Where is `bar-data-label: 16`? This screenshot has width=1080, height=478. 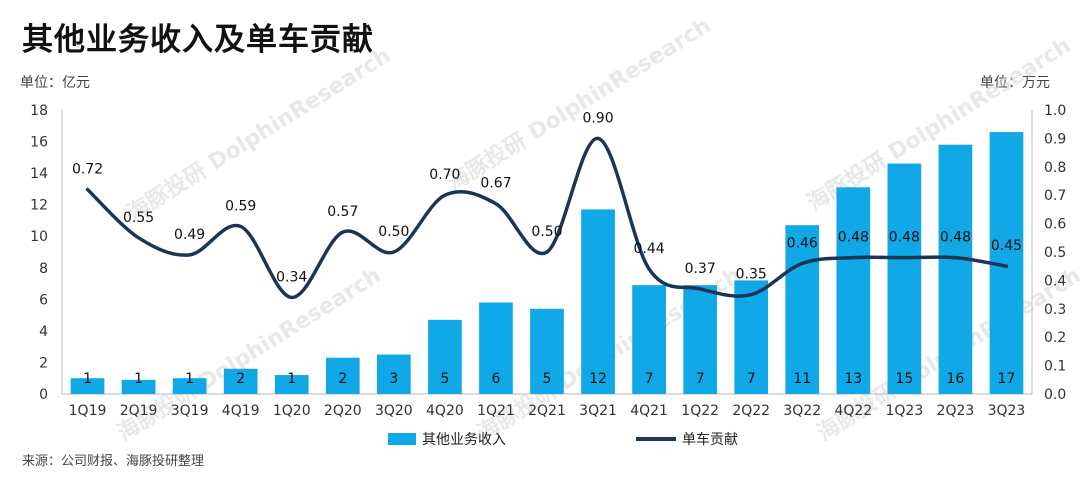
bar-data-label: 16 is located at coordinates (956, 379).